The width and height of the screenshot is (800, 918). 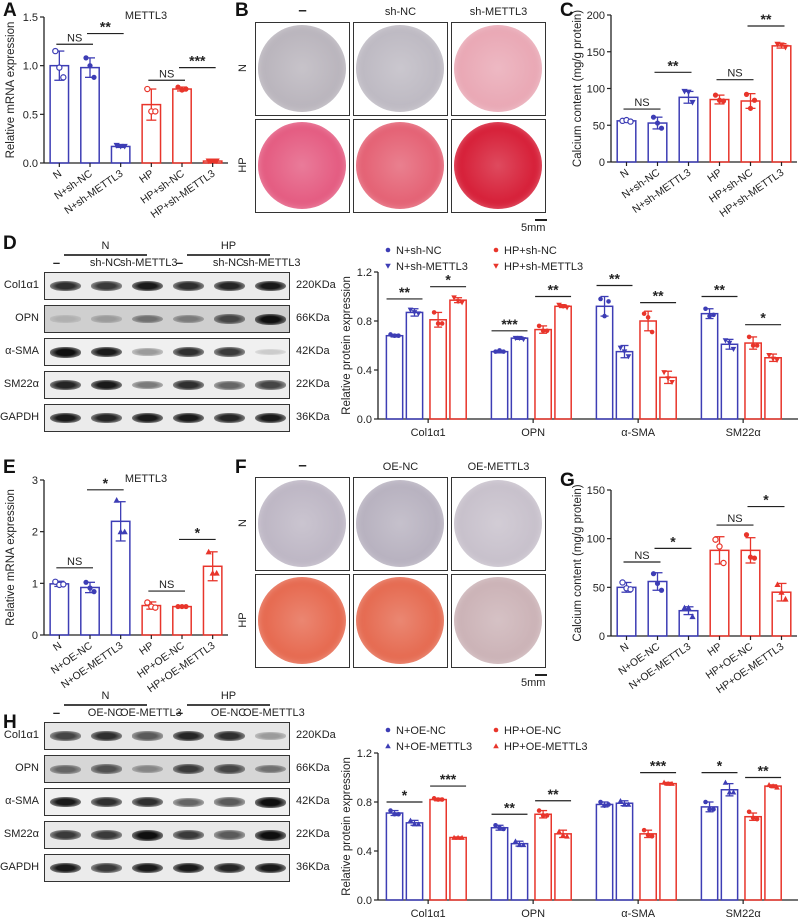 What do you see at coordinates (578, 88) in the screenshot?
I see `svg-text: Calcium content (mg/g protein)` at bounding box center [578, 88].